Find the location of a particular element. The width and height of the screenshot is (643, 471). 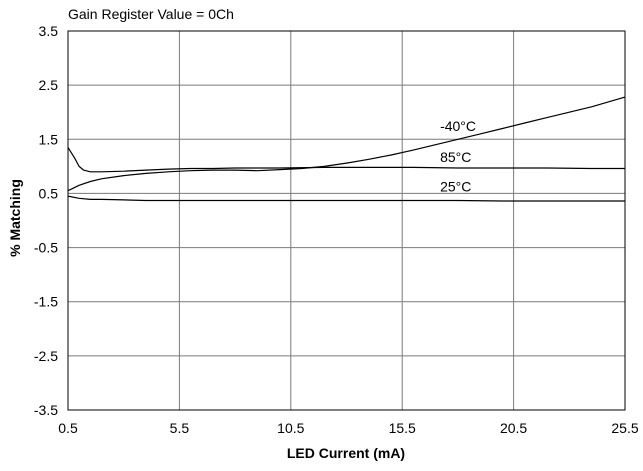

series-label-0: -40°C is located at coordinates (458, 126).